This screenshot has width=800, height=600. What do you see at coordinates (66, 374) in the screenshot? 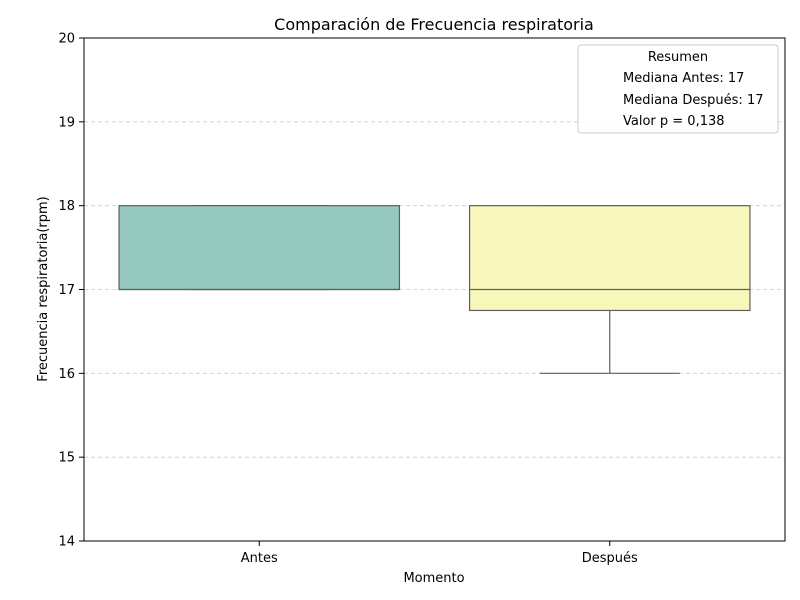
I see `y-tick-label: 16` at bounding box center [66, 374].